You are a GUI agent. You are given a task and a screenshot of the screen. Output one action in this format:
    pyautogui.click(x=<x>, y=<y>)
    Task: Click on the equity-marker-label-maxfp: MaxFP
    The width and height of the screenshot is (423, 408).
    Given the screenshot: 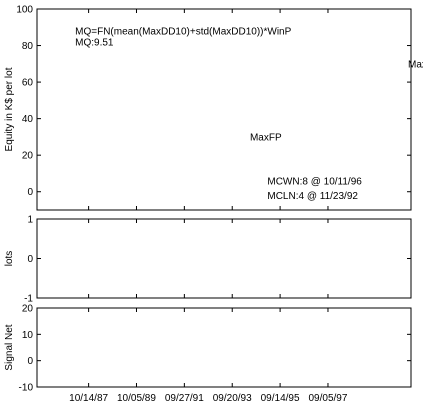 What is the action you would take?
    pyautogui.click(x=266, y=137)
    